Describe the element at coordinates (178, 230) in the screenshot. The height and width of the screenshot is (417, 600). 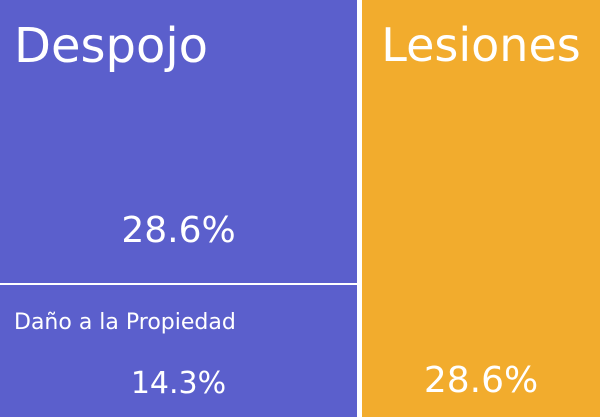
I see `tile-value-despojo: 28.6%` at that location.